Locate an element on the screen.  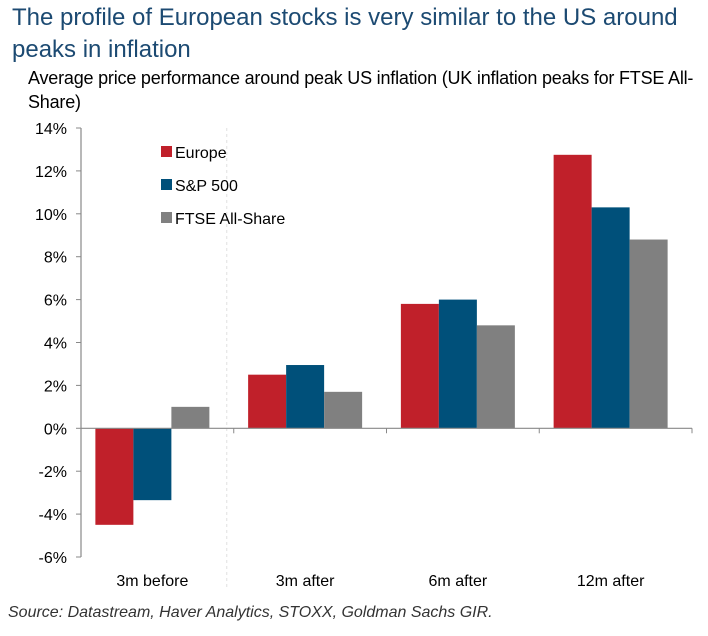
y-tick-label: 10% is located at coordinates (51, 215).